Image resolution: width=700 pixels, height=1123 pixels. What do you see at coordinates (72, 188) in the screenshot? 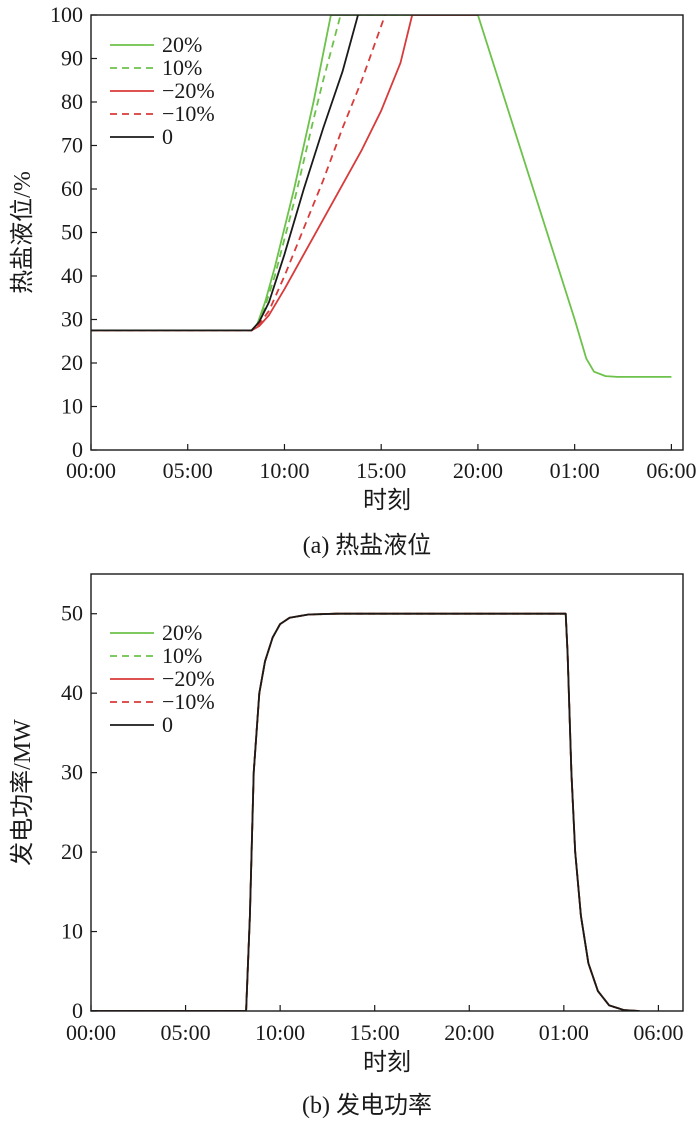
I see `y-tick-label: 60` at bounding box center [72, 188].